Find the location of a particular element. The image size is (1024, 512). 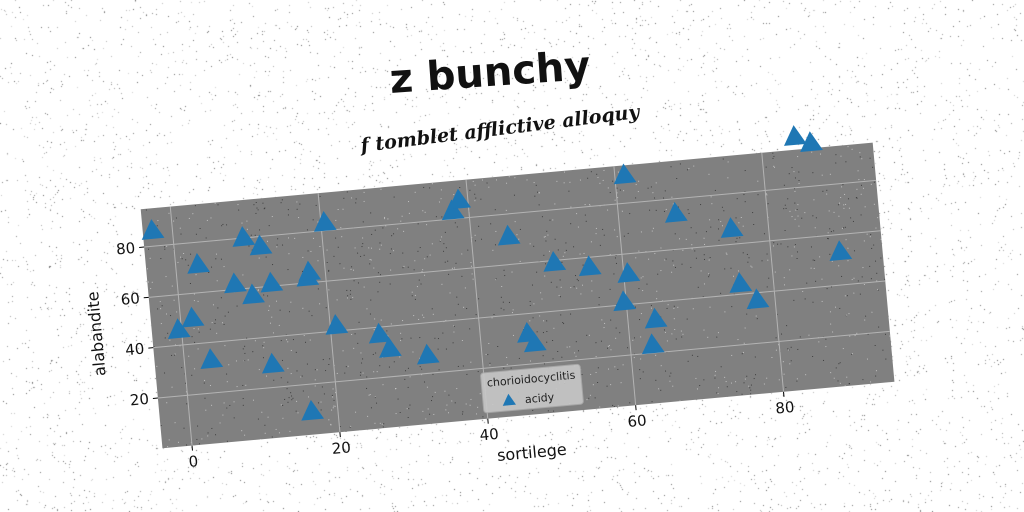

legend-marker is located at coordinates (509, 399).